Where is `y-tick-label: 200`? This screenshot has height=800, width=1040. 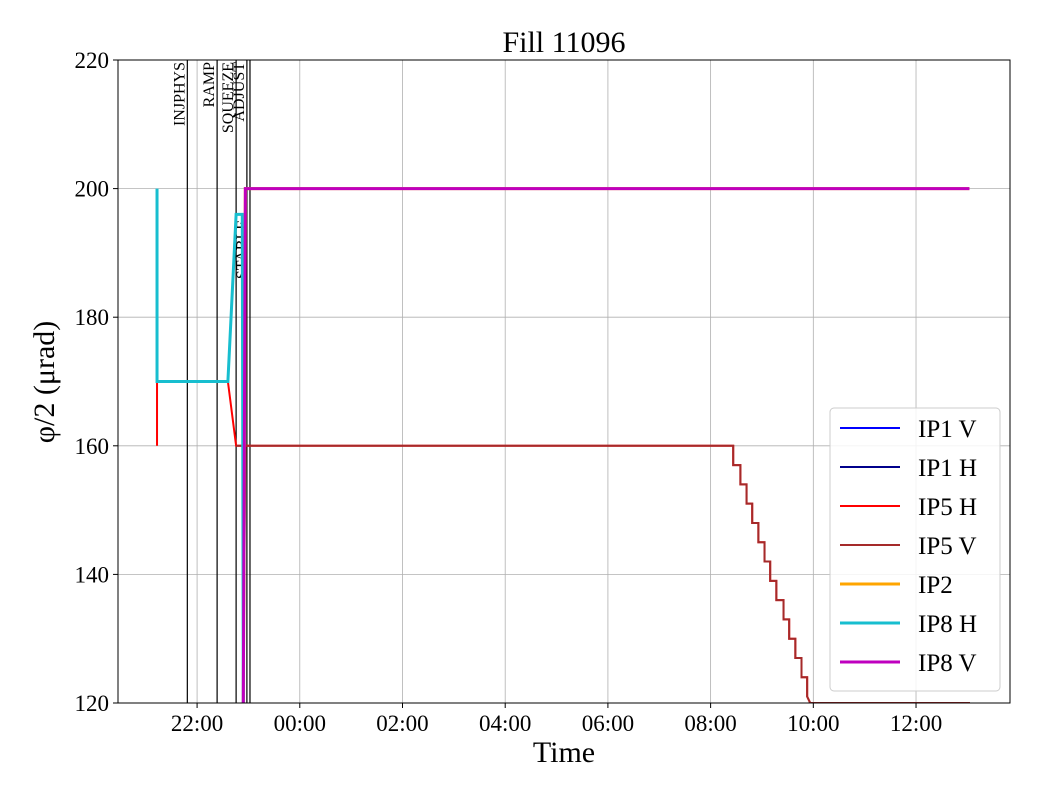 y-tick-label: 200 is located at coordinates (92, 189).